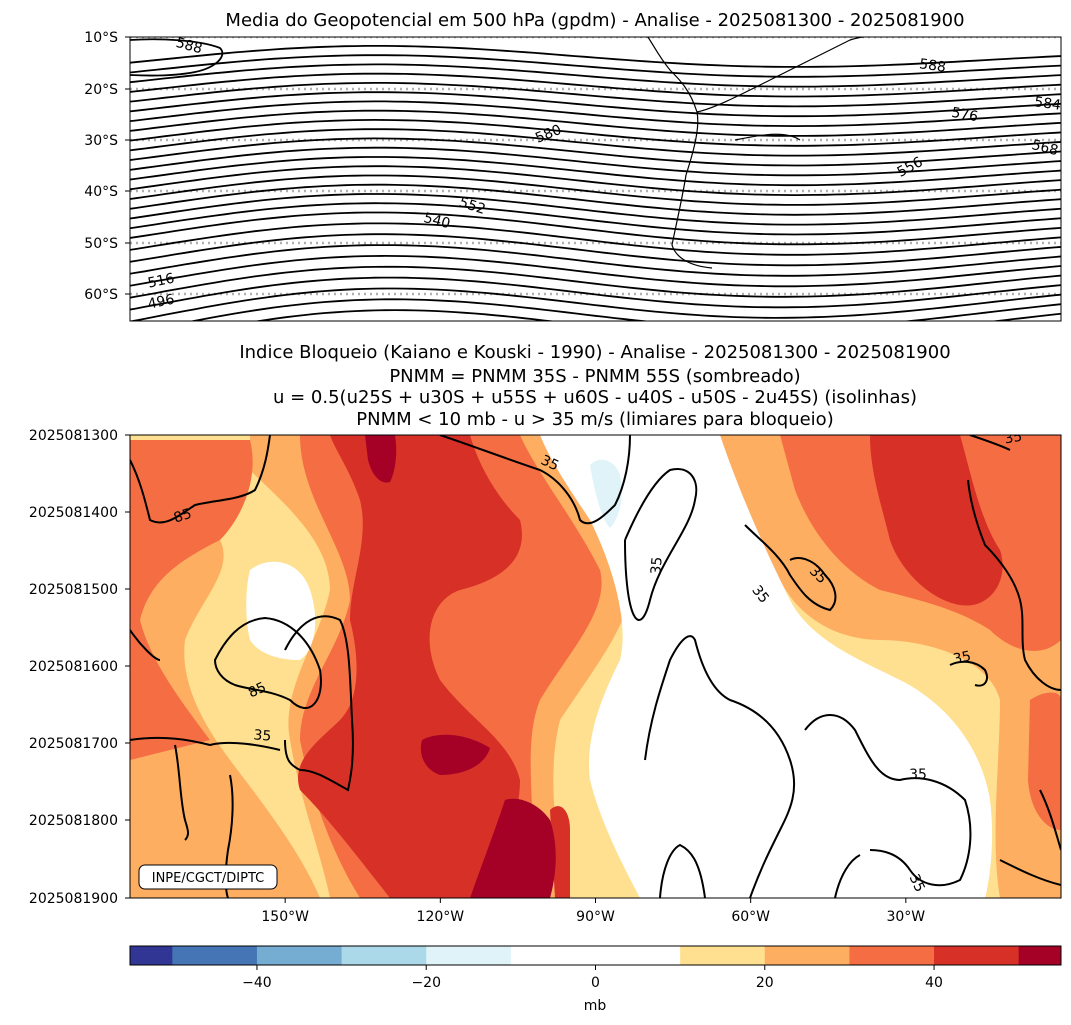 The image size is (1071, 1025). I want to click on contour-label: 516, so click(161, 280).